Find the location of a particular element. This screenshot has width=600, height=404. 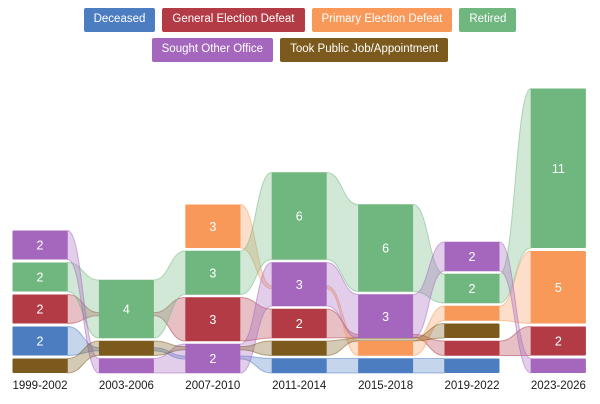

node-value-label: 4 is located at coordinates (126, 310).